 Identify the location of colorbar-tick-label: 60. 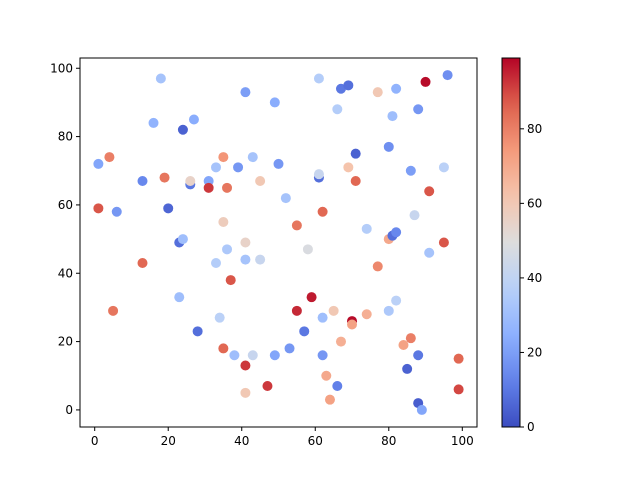
(534, 203).